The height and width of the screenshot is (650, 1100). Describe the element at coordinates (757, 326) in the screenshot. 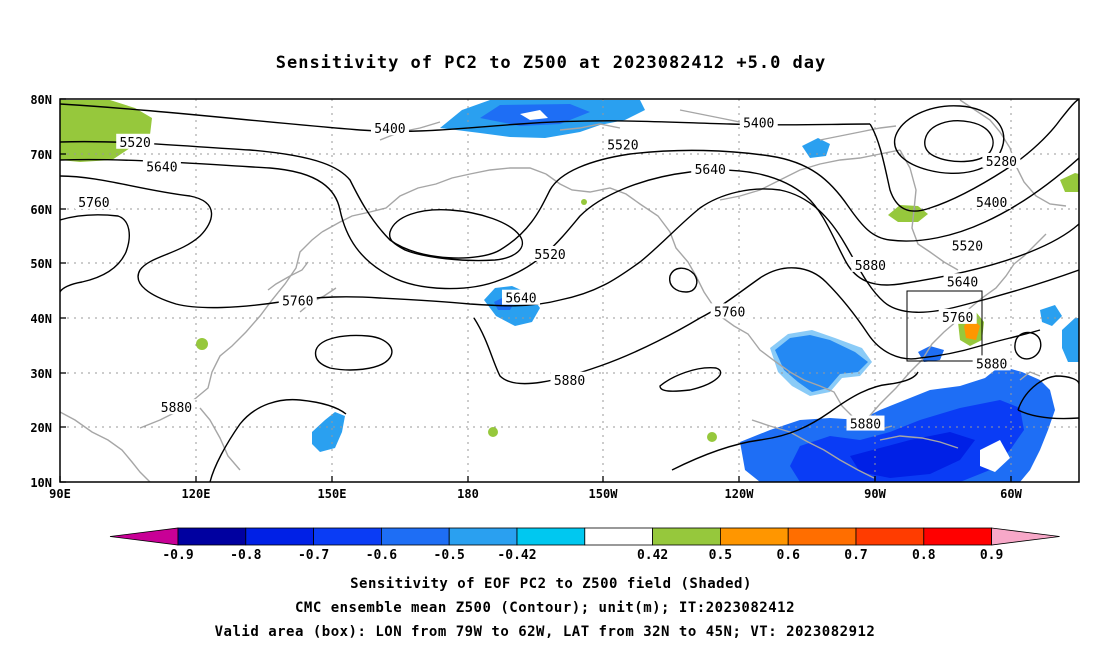

I see `contour-5880-big` at that location.